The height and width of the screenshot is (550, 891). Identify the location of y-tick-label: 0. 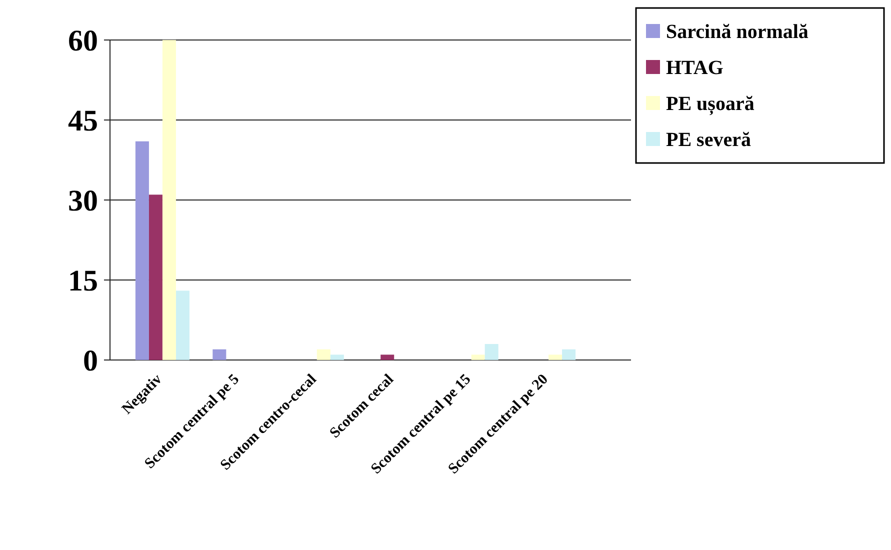
(90, 361).